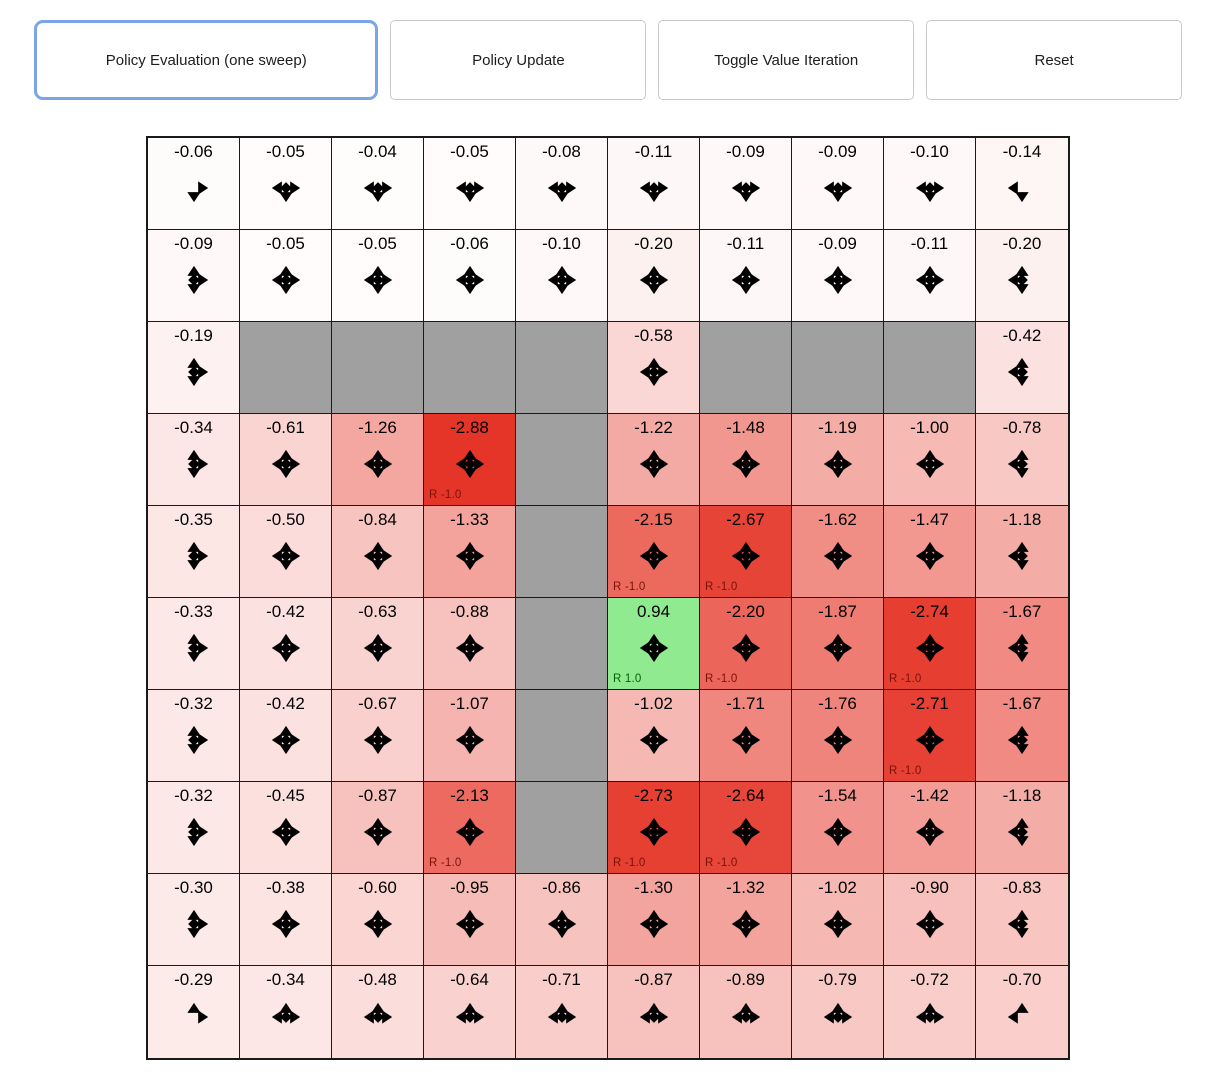  What do you see at coordinates (838, 828) in the screenshot?
I see `grid-cell: -1.54` at bounding box center [838, 828].